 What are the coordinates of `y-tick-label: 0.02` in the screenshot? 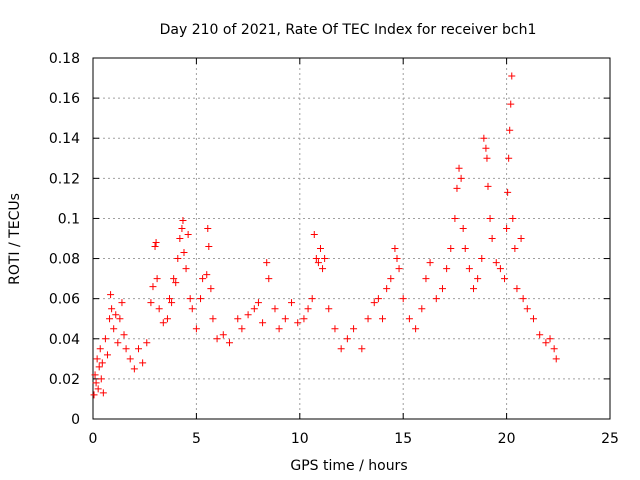 It's located at (64, 380).